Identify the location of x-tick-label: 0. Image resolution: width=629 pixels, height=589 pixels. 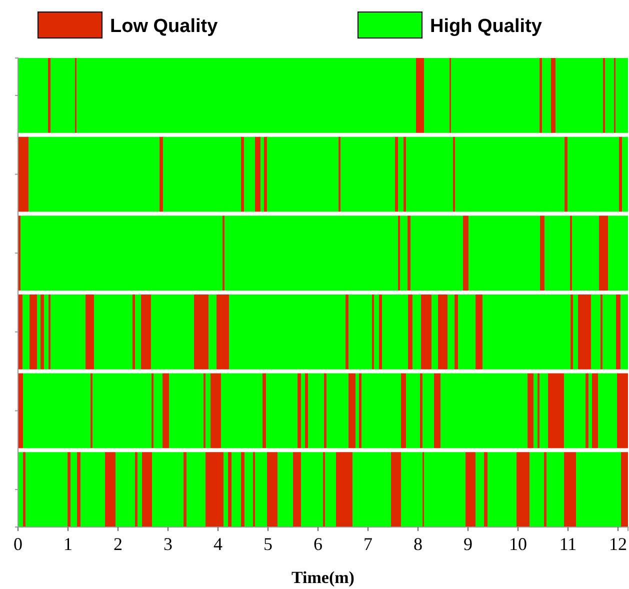
(18, 544).